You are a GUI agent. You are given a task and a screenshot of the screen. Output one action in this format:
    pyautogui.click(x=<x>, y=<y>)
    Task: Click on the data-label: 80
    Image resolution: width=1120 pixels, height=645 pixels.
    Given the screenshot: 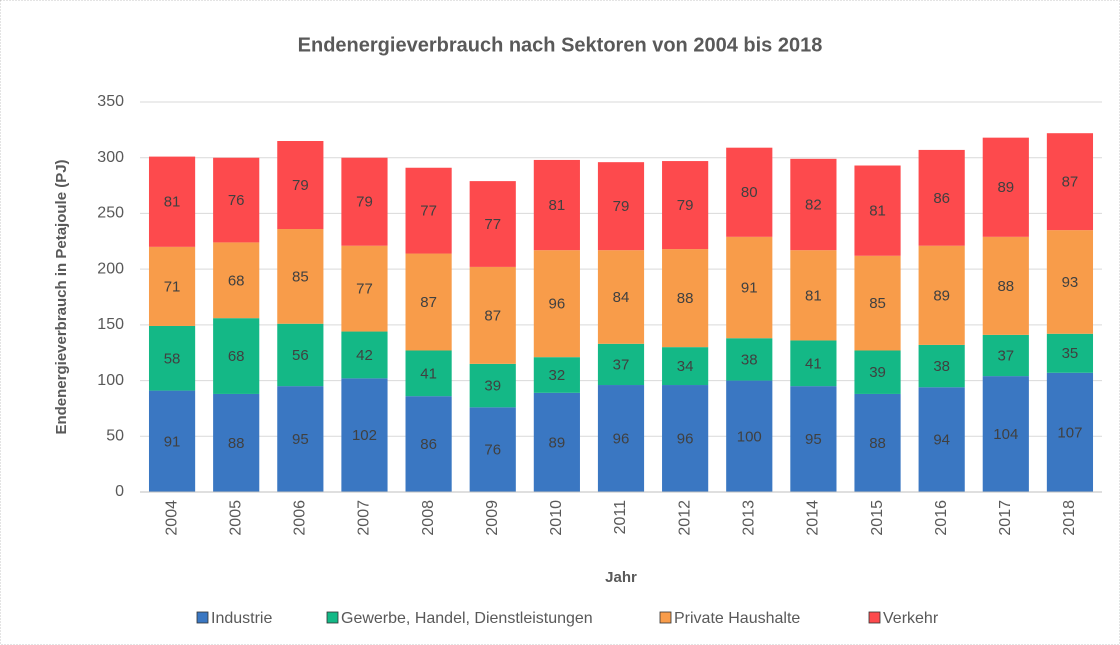 What is the action you would take?
    pyautogui.click(x=749, y=192)
    